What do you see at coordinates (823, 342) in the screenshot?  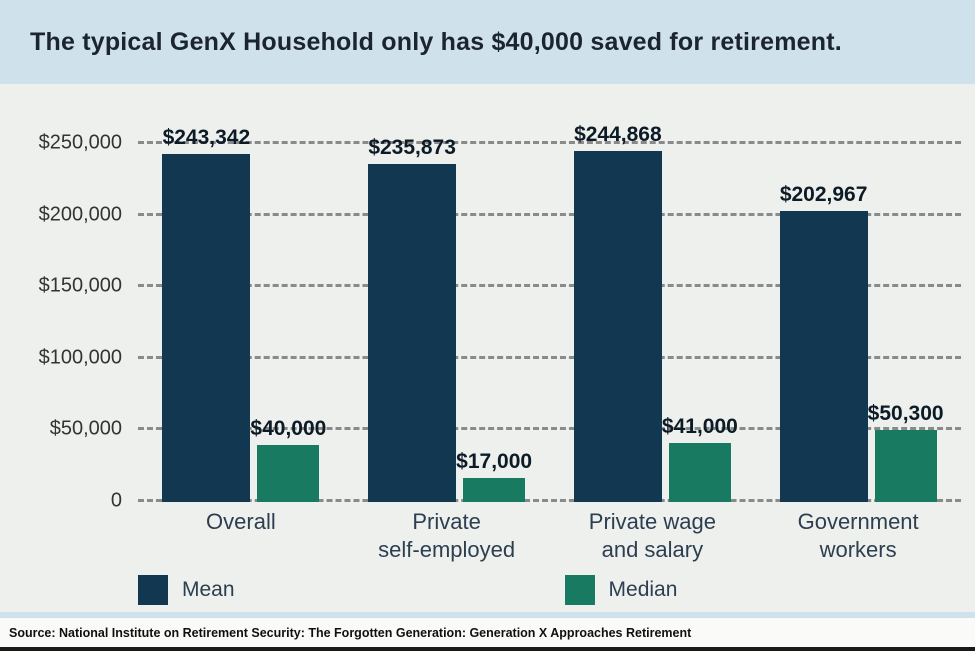 I see `mean-bar: $202,967` at bounding box center [823, 342].